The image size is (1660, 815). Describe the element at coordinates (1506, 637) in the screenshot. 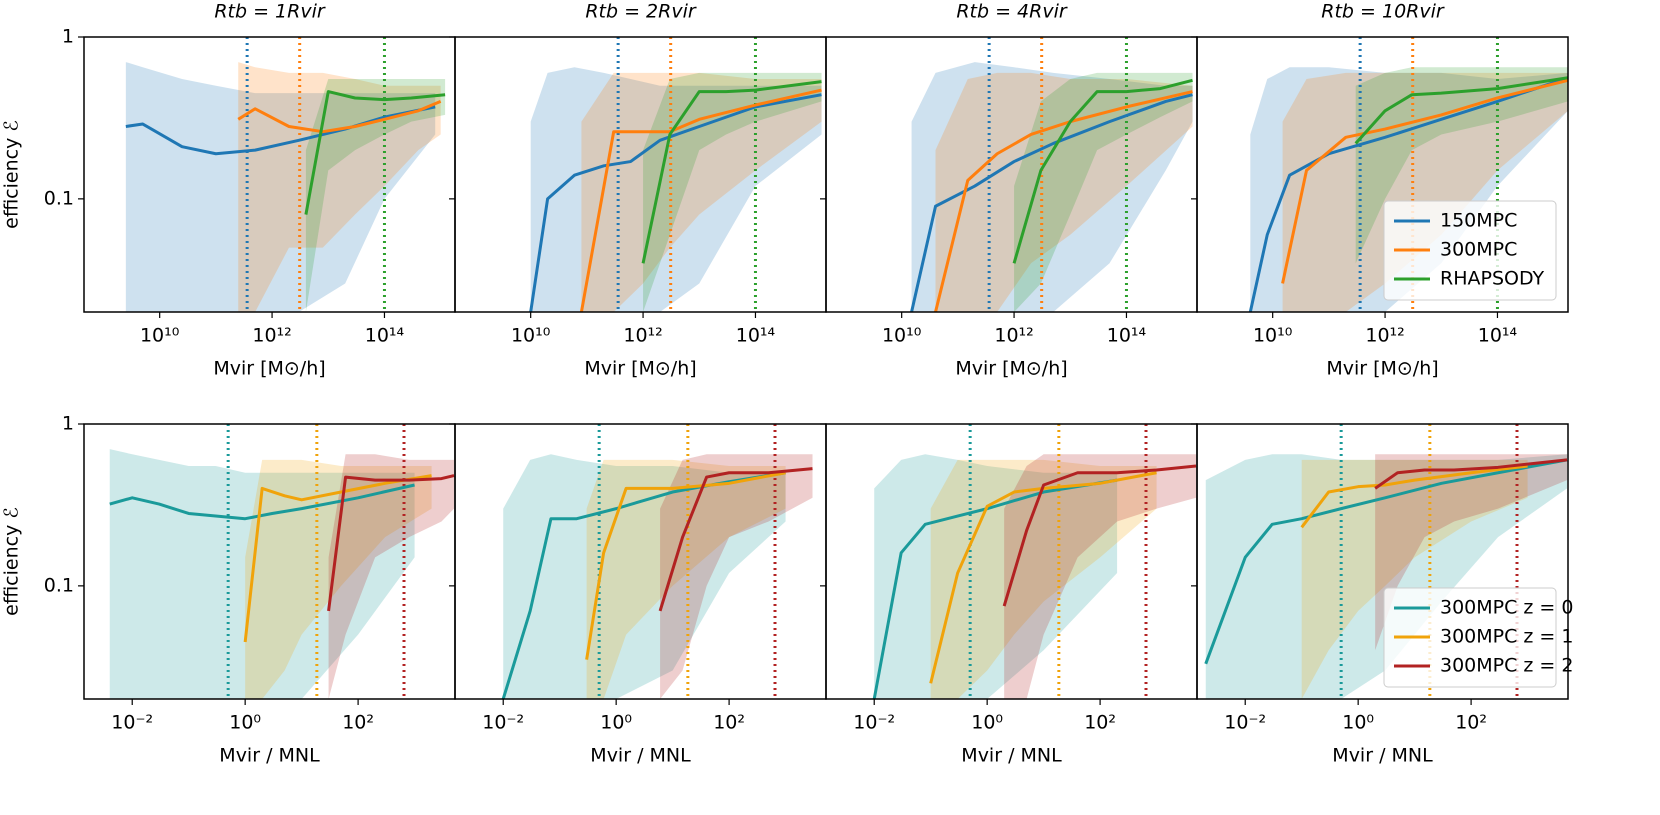

I see `legend-label: 300MPC z = 1` at that location.